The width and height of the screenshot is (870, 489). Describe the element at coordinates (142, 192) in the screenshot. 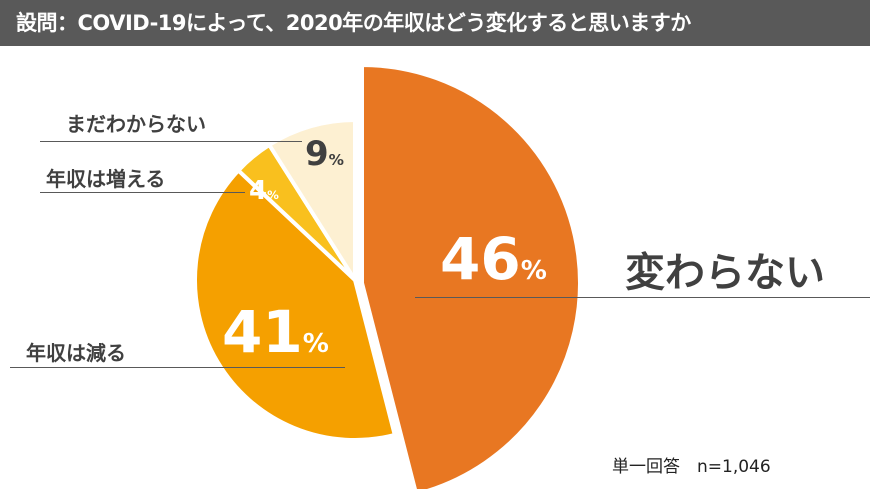

I see `leader-line-increase` at that location.